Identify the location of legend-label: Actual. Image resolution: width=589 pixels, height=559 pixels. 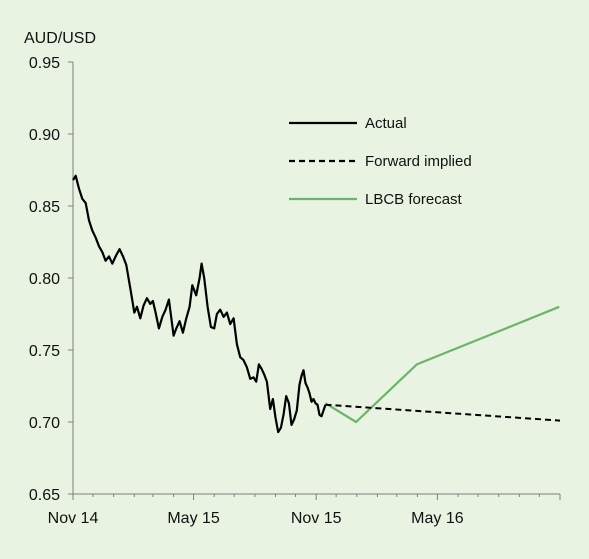
(386, 123).